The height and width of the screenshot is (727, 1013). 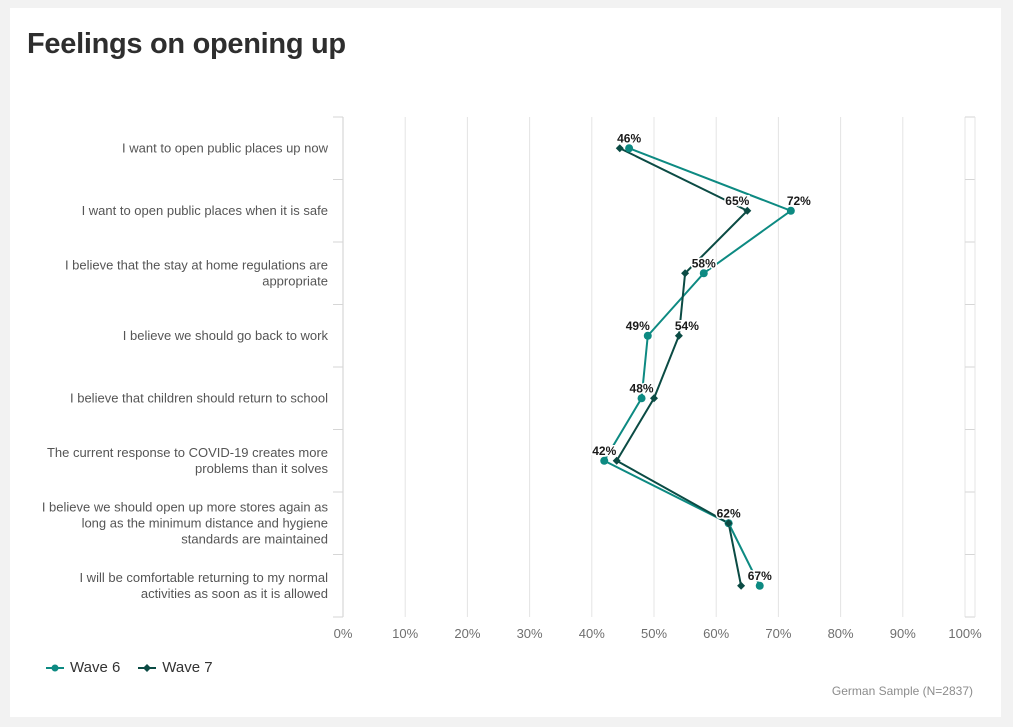 What do you see at coordinates (95, 667) in the screenshot?
I see `legend-label-wave-6: Wave 6` at bounding box center [95, 667].